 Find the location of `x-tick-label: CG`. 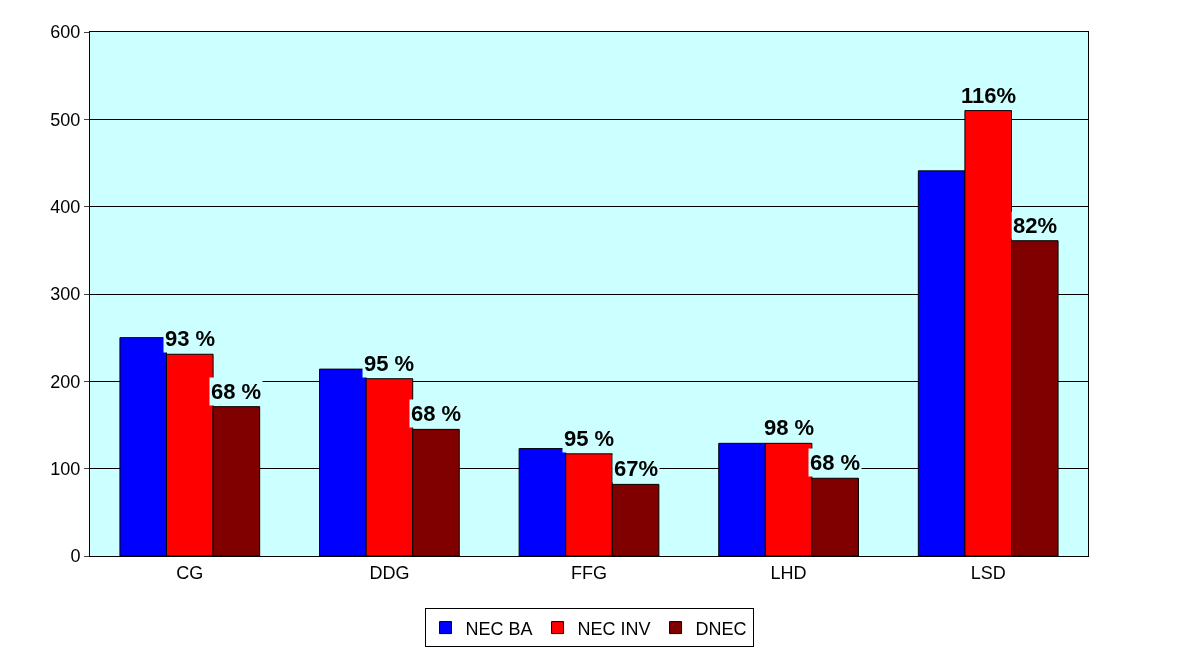

x-tick-label: CG is located at coordinates (190, 572).